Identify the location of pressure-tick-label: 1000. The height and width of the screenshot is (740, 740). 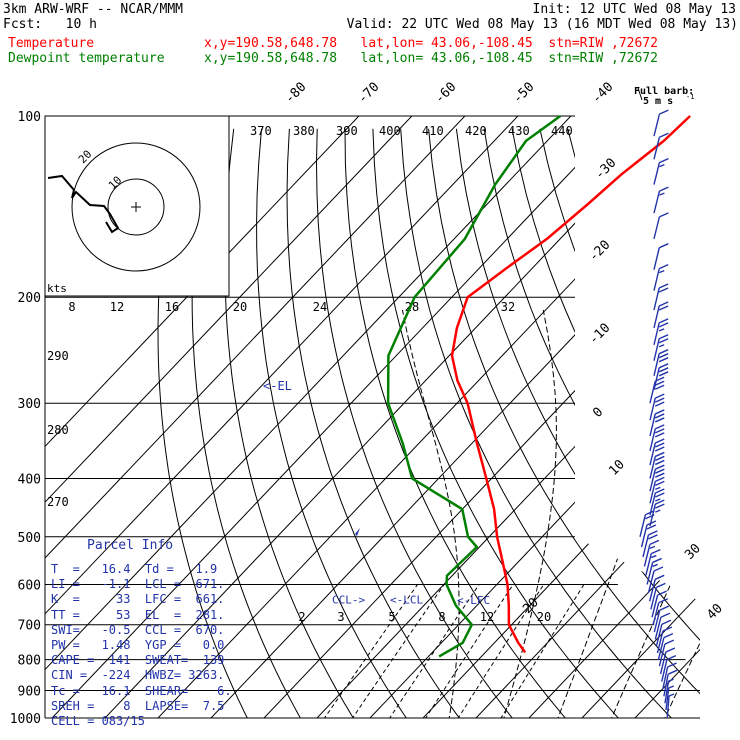
(25, 719).